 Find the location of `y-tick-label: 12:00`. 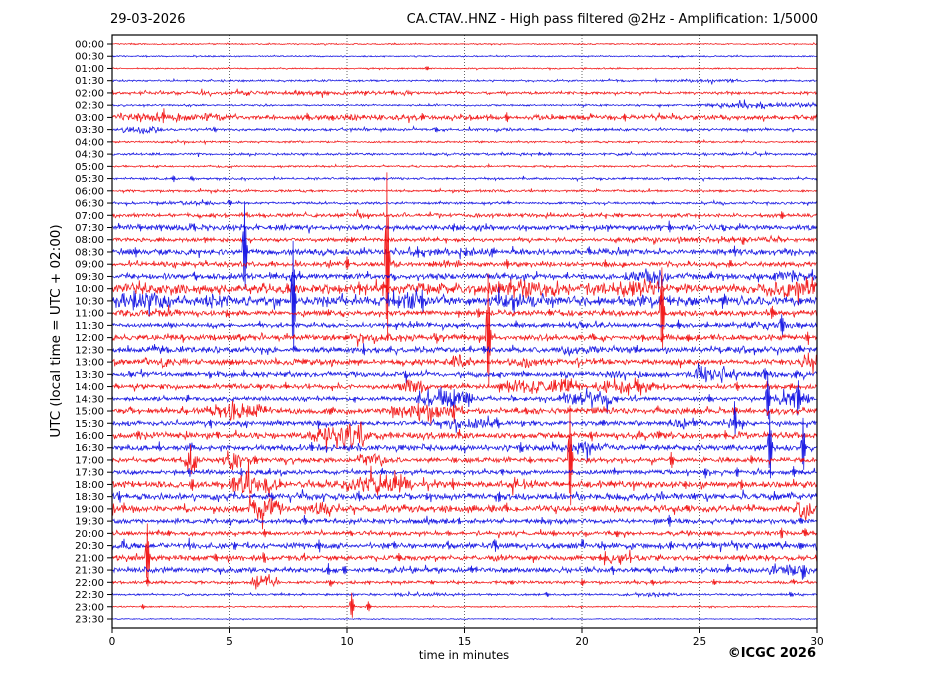

y-tick-label: 12:00 is located at coordinates (89, 338).